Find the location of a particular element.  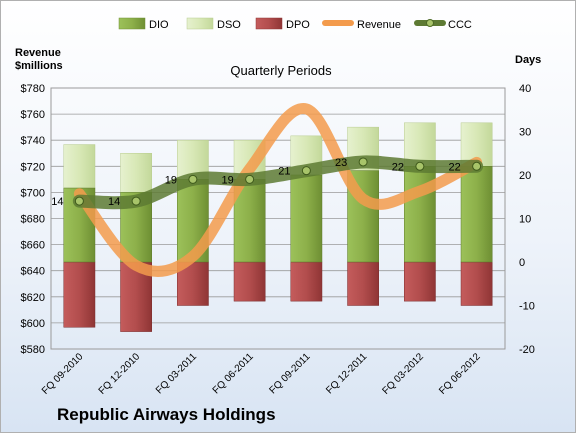

legend-label-dso: DSO is located at coordinates (229, 25).